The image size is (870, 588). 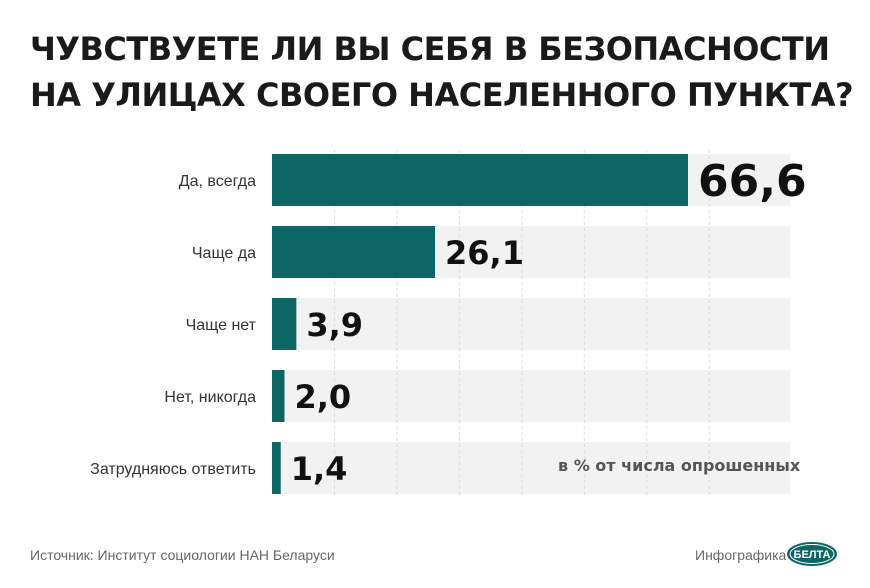 What do you see at coordinates (752, 181) in the screenshot?
I see `value-label: 66,6` at bounding box center [752, 181].